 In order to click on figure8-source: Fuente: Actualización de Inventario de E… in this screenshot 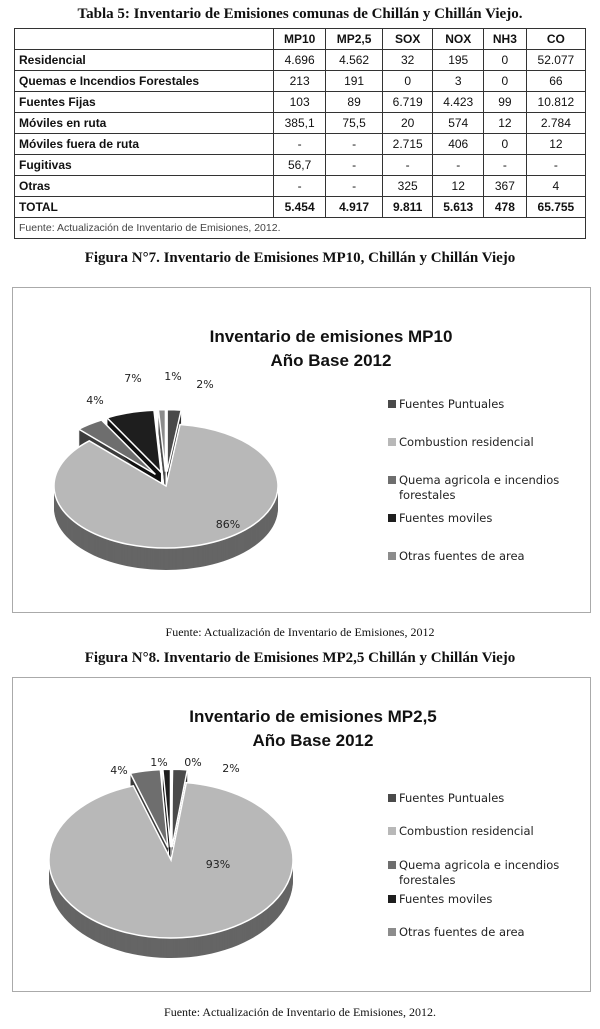, I will do `click(300, 1012)`.